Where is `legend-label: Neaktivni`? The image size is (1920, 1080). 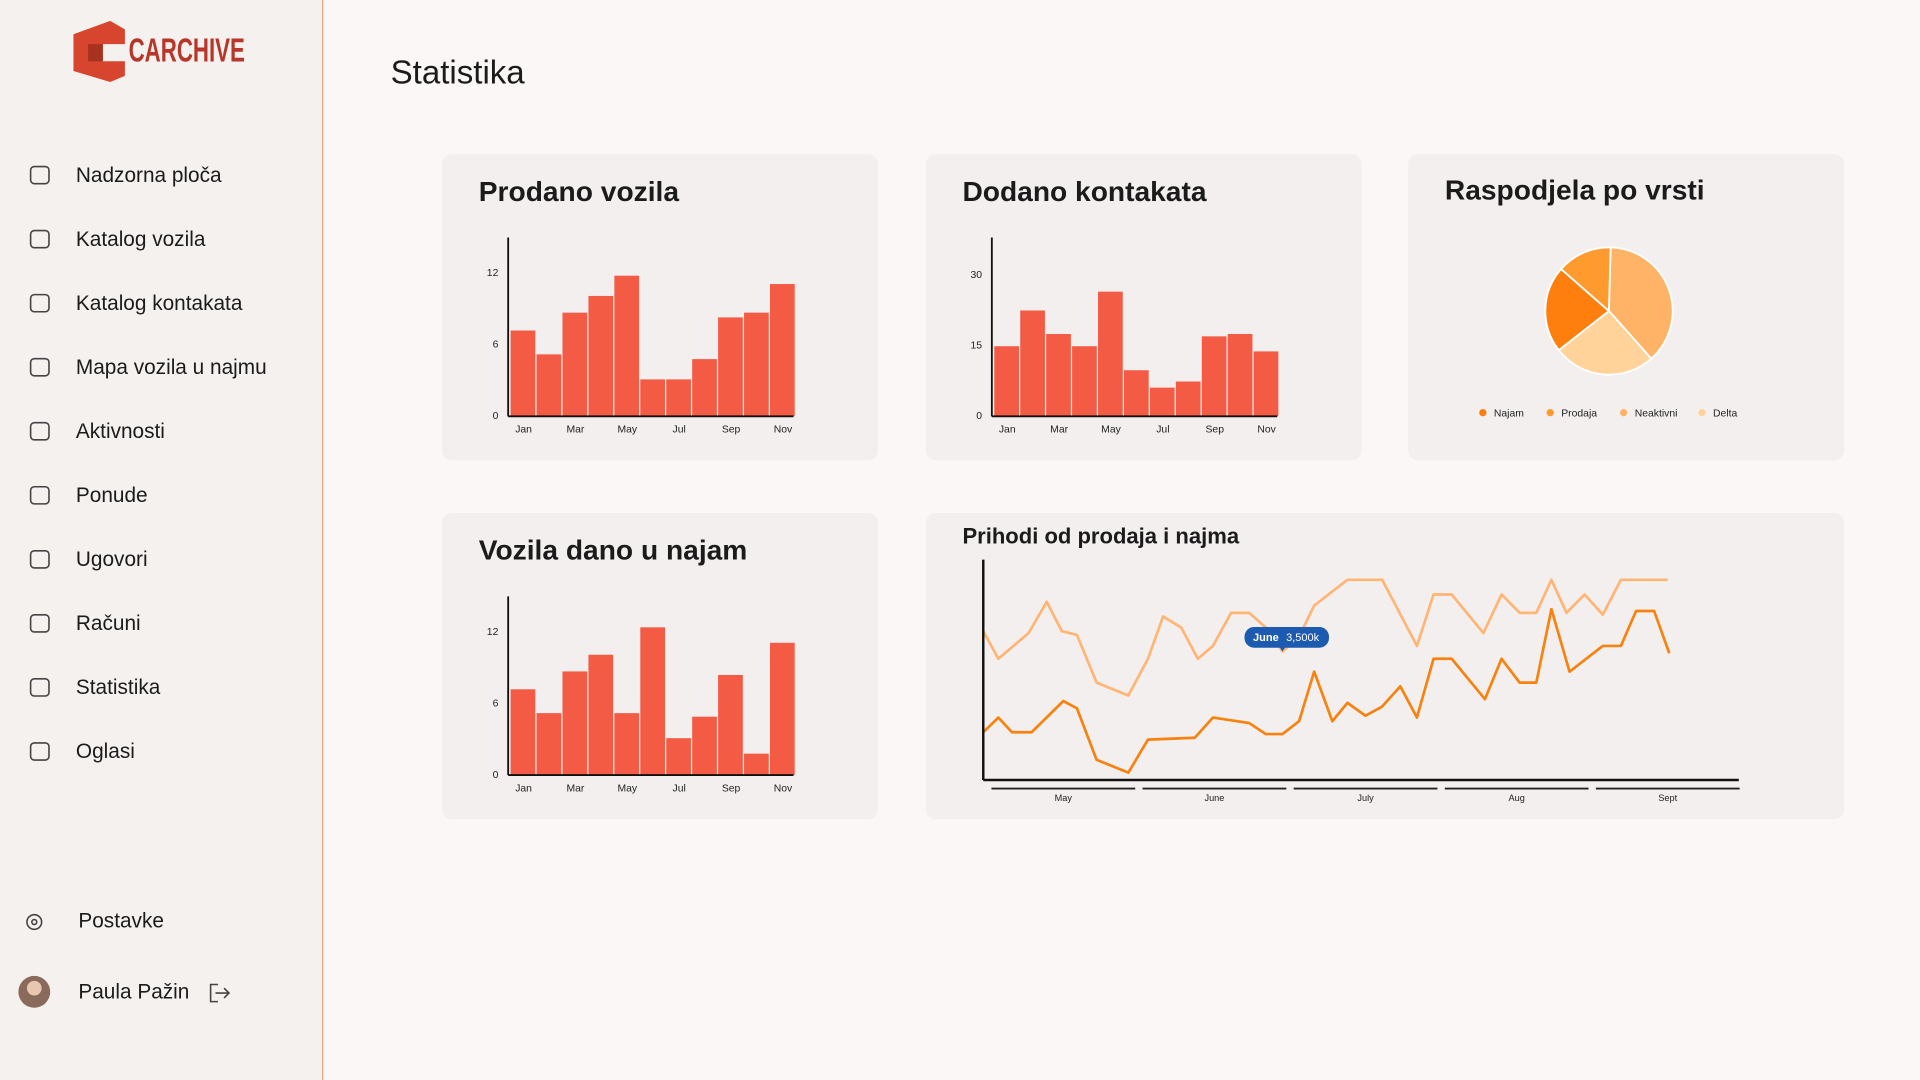 legend-label: Neaktivni is located at coordinates (1656, 414).